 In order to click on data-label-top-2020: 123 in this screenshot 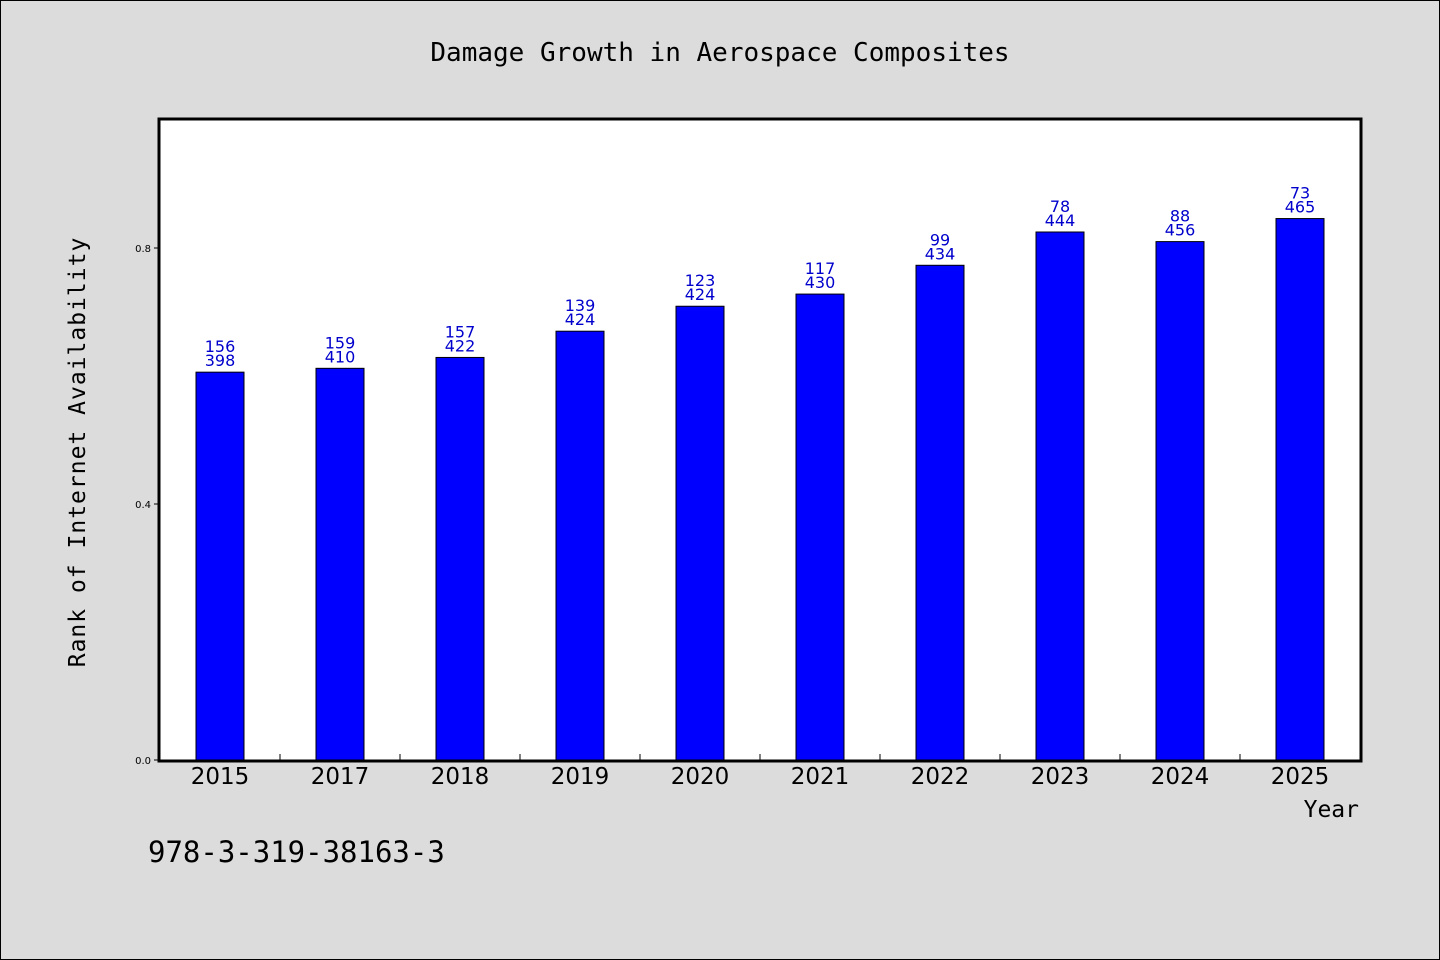, I will do `click(700, 280)`.